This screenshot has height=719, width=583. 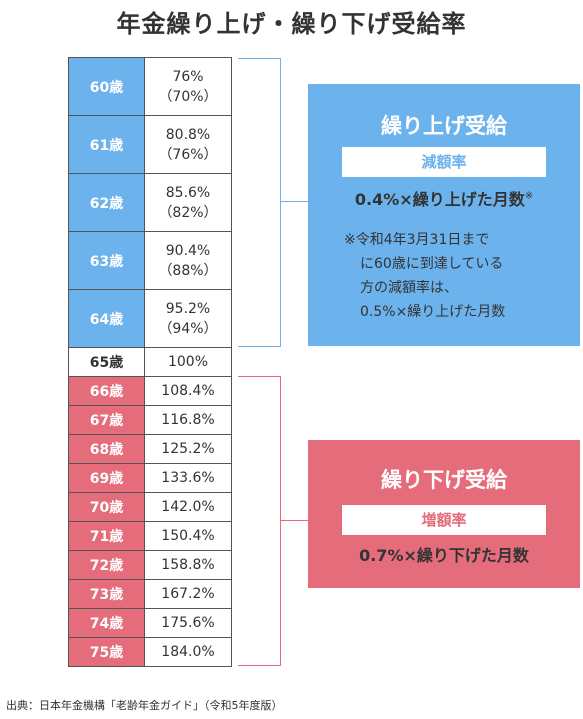 I want to click on rate-cell: 125.2%, so click(x=188, y=449).